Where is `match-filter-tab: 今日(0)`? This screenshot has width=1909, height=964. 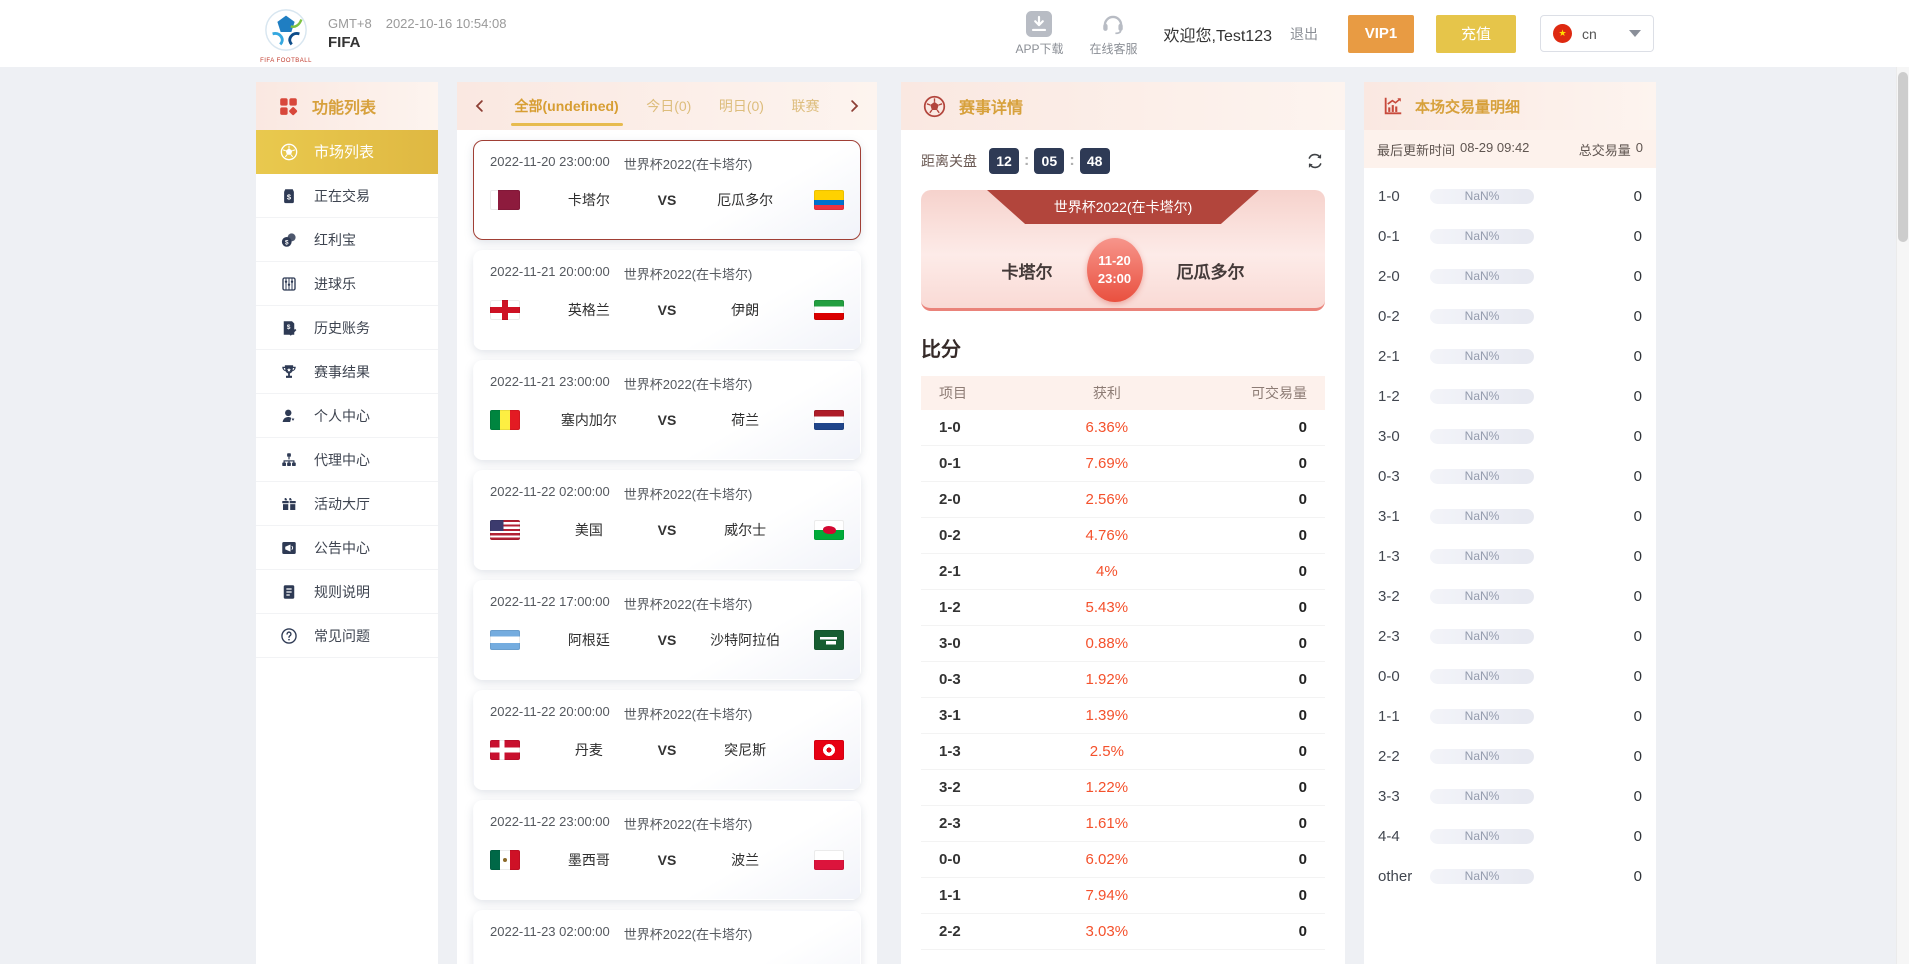 match-filter-tab: 今日(0) is located at coordinates (669, 106).